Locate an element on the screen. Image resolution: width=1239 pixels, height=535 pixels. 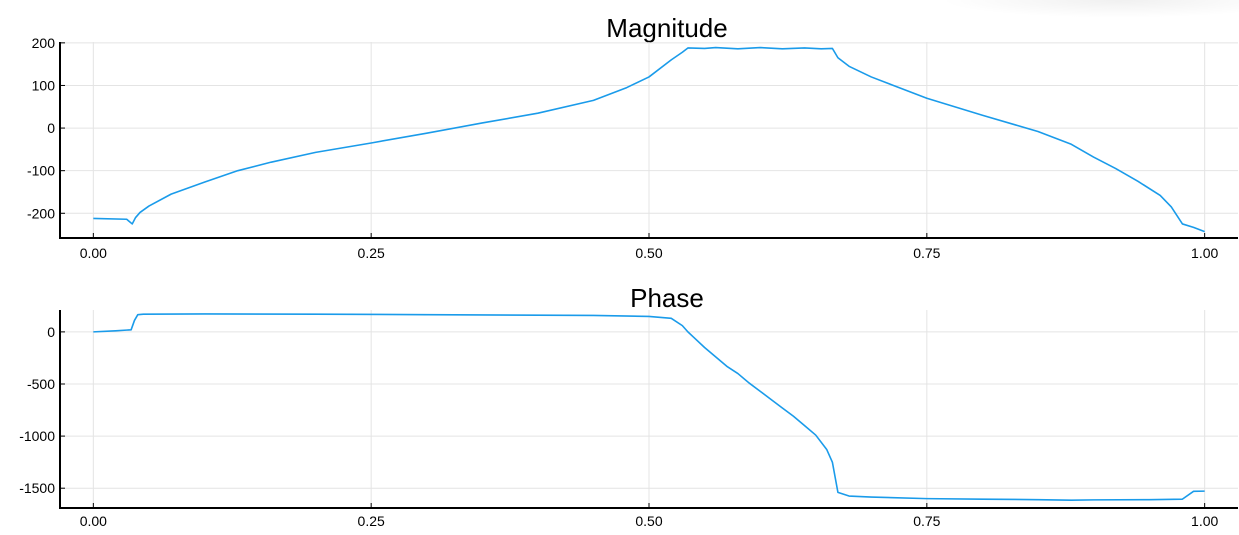
phase-x-tick-label: 0.50 is located at coordinates (648, 521).